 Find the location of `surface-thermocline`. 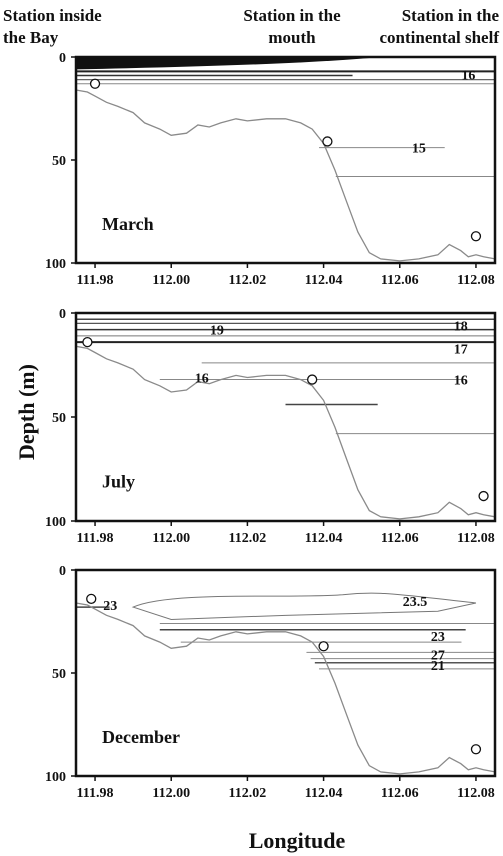

surface-thermocline is located at coordinates (223, 64).